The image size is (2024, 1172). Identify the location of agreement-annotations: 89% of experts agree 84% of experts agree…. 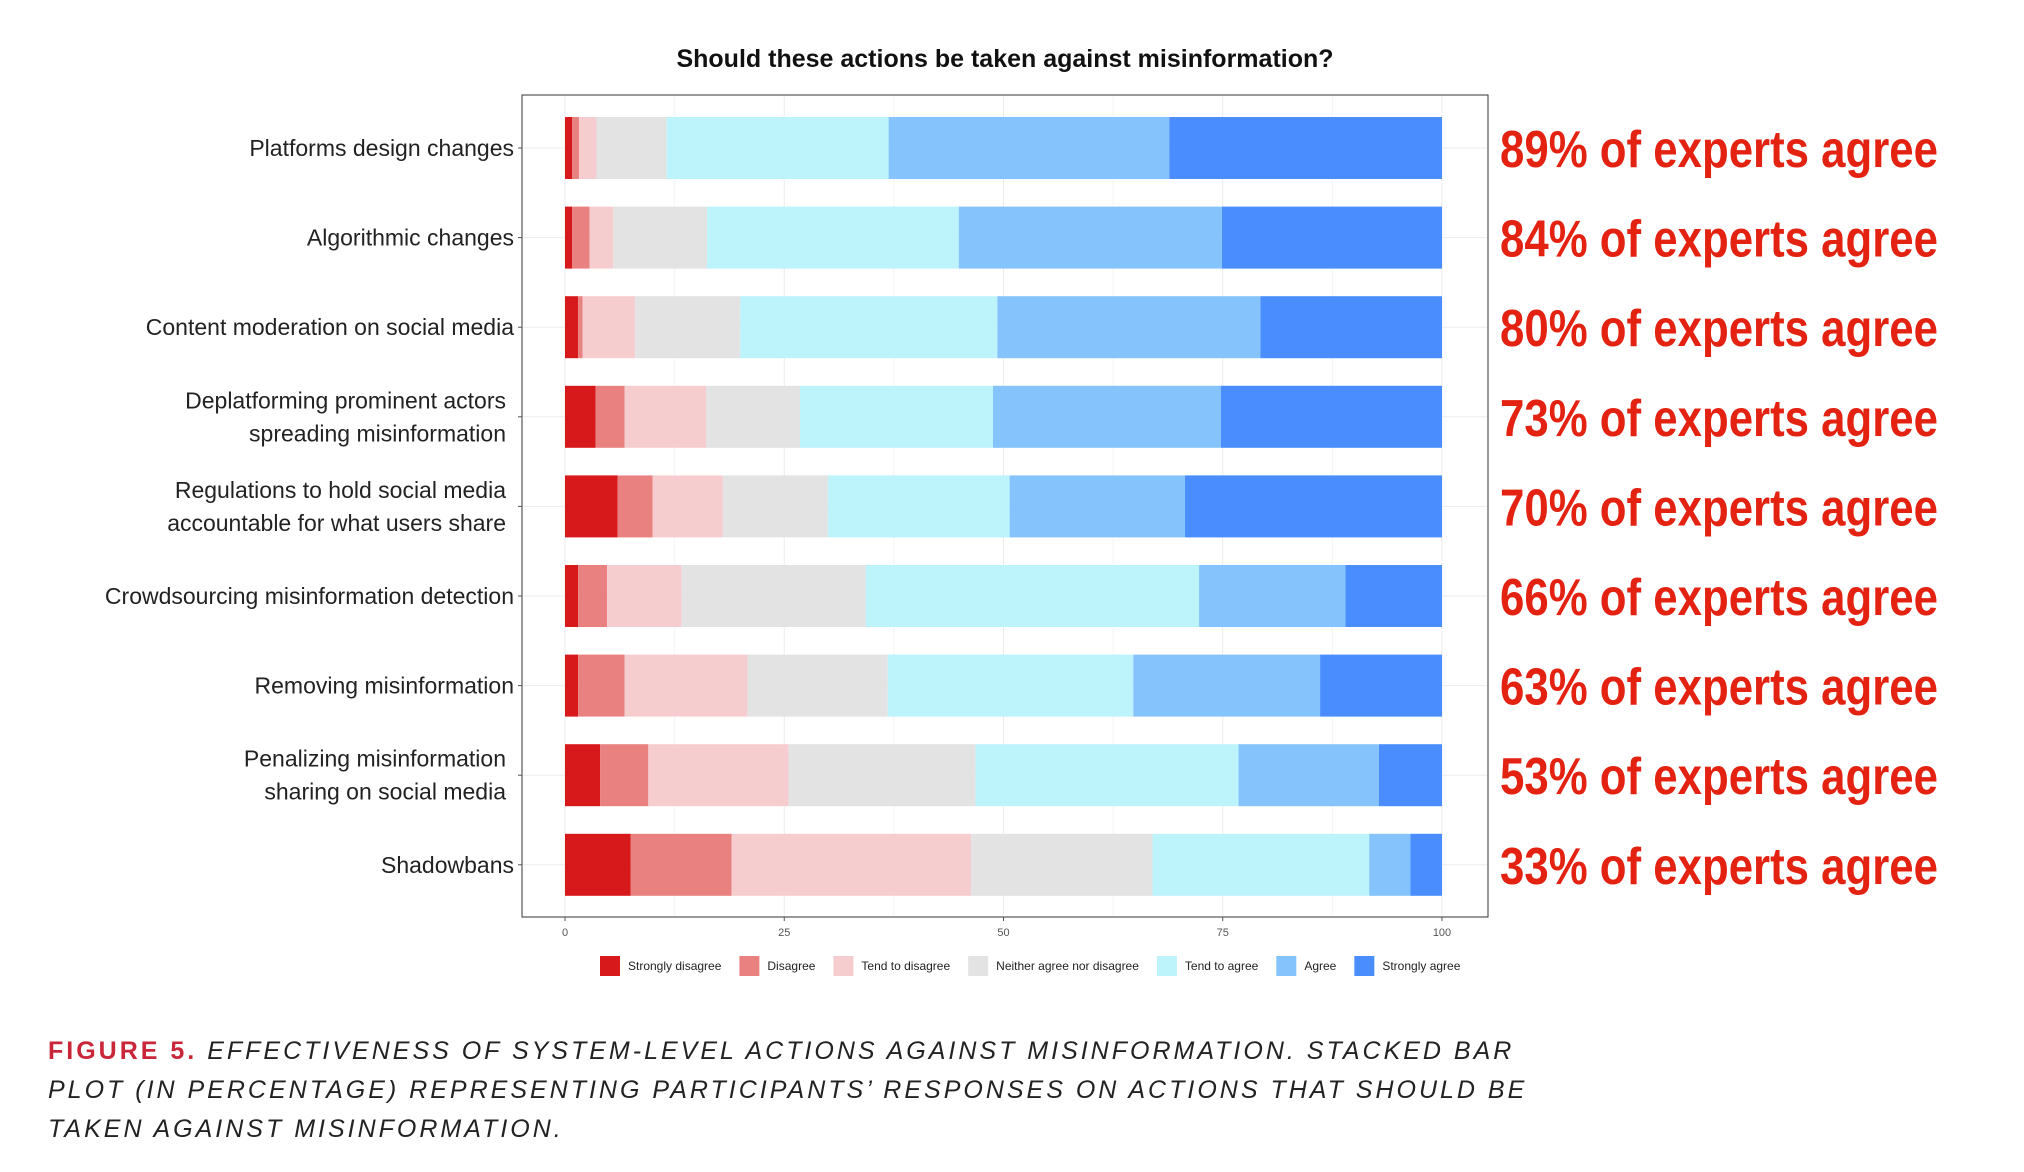
(1719, 508).